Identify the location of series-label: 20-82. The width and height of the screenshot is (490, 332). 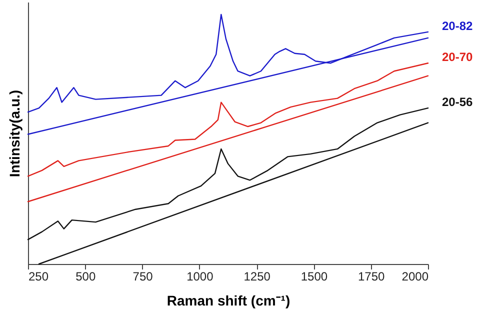
(458, 25).